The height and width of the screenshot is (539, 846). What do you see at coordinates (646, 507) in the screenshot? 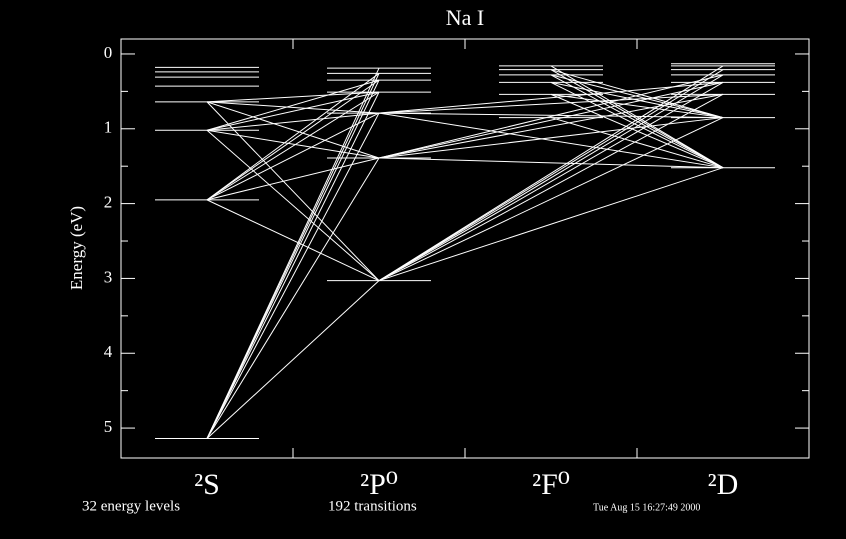
I see `timestamp: Tue Aug 15 16:27:49 2000` at bounding box center [646, 507].